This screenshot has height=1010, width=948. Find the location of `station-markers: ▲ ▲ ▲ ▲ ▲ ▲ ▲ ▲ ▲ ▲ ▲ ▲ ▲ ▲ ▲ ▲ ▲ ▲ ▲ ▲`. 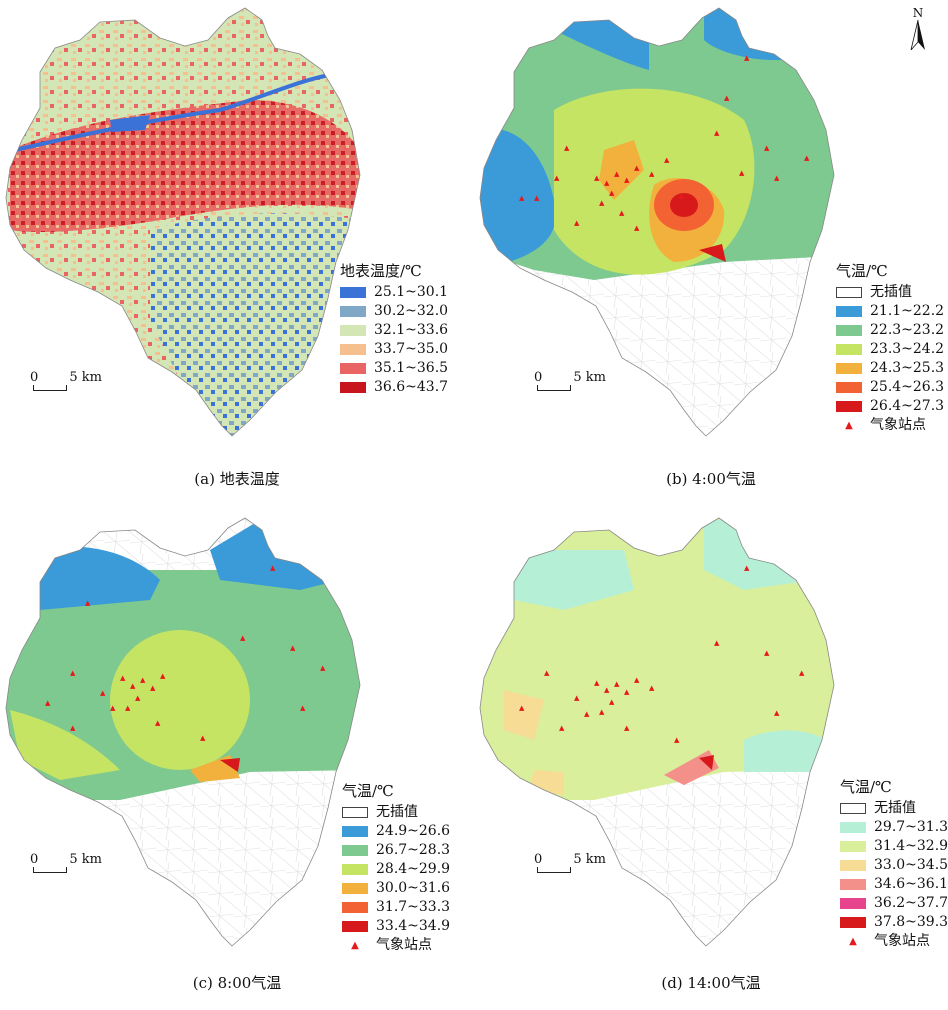

station-markers: ▲ ▲ ▲ ▲ ▲ ▲ ▲ ▲ ▲ ▲ ▲ ▲ ▲ ▲ ▲ ▲ ▲ ▲ ▲ ▲ is located at coordinates (662, 654).